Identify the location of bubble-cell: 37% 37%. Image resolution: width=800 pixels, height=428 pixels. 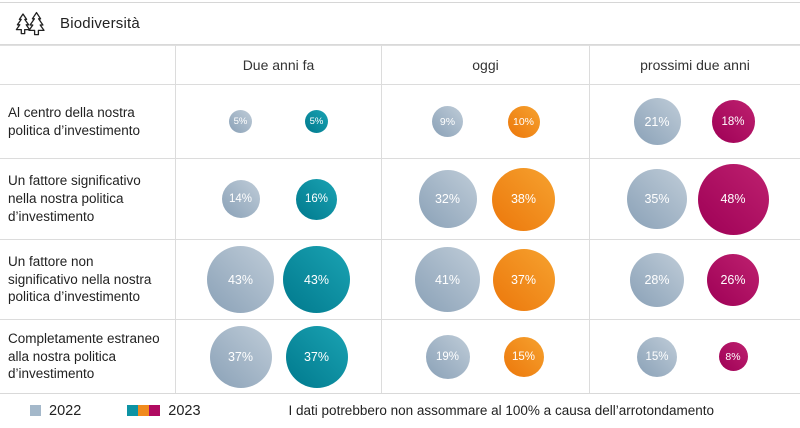
(278, 356).